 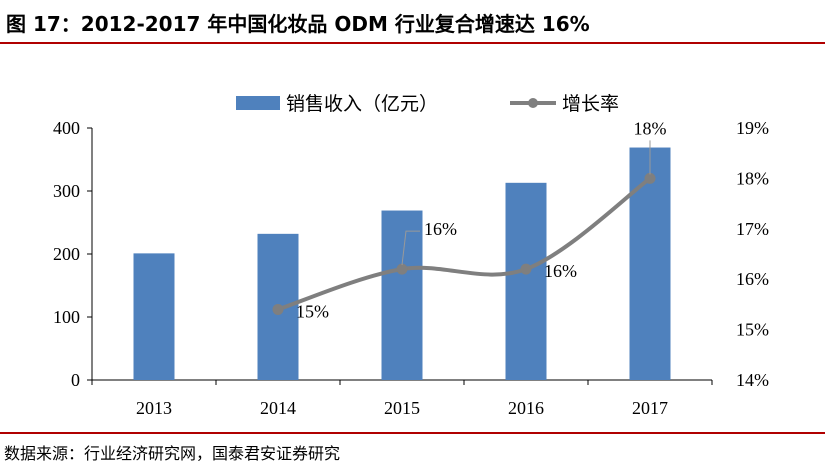 I want to click on y-left-tick-label: 0, so click(x=75, y=380).